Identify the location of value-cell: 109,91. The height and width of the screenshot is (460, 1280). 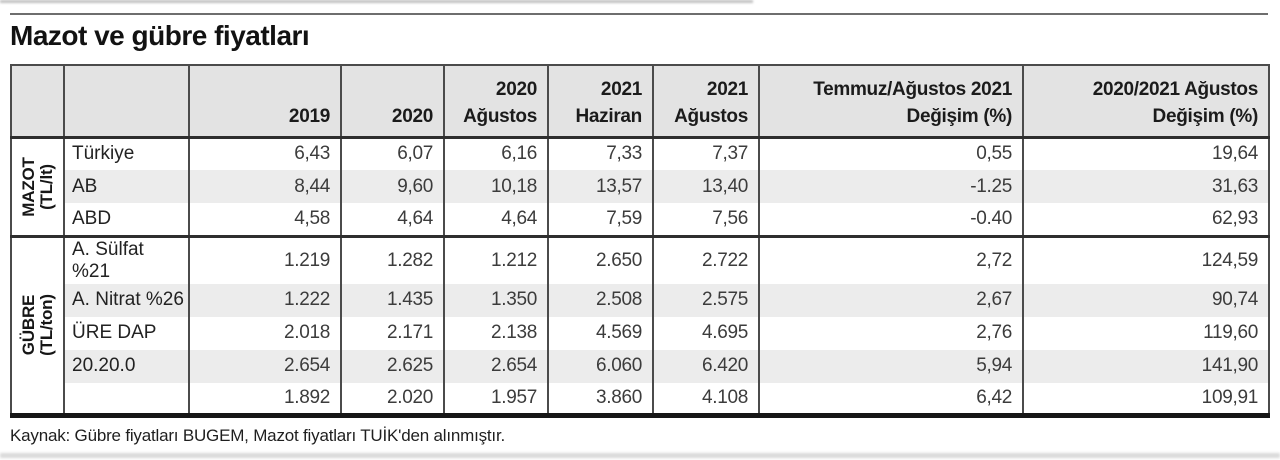
(1145, 399).